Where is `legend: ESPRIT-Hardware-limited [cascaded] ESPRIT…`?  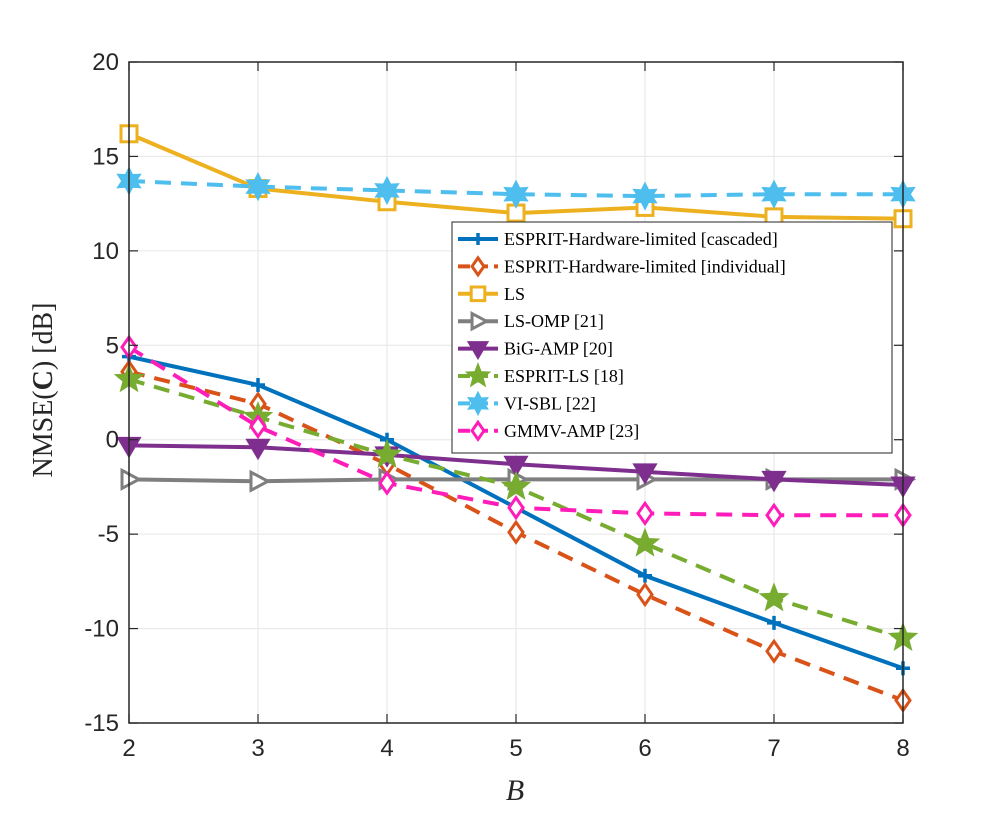 legend: ESPRIT-Hardware-limited [cascaded] ESPRIT… is located at coordinates (672, 337).